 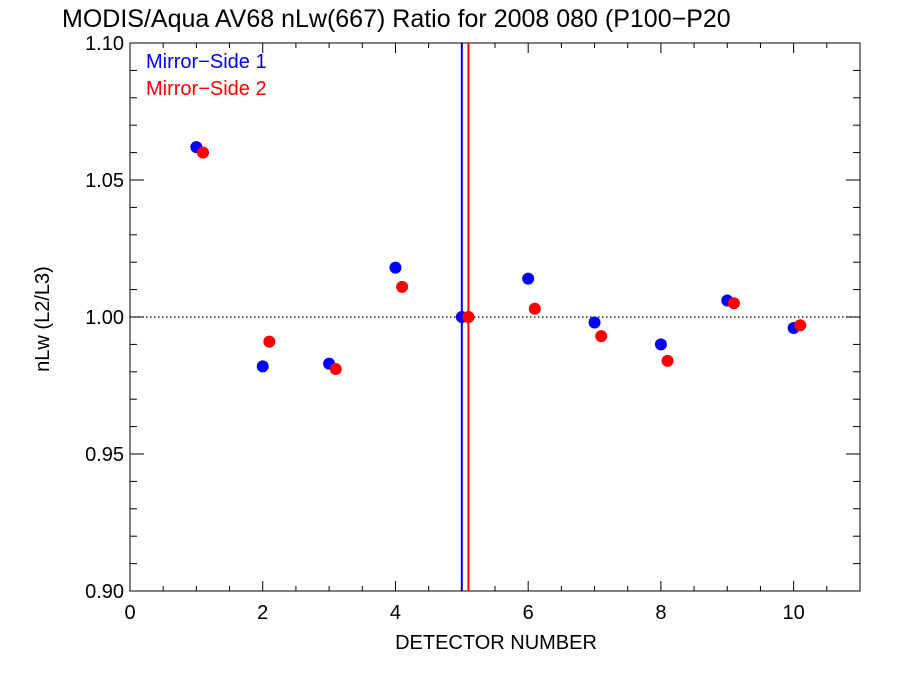 I want to click on x-tick-label: 6, so click(x=528, y=613).